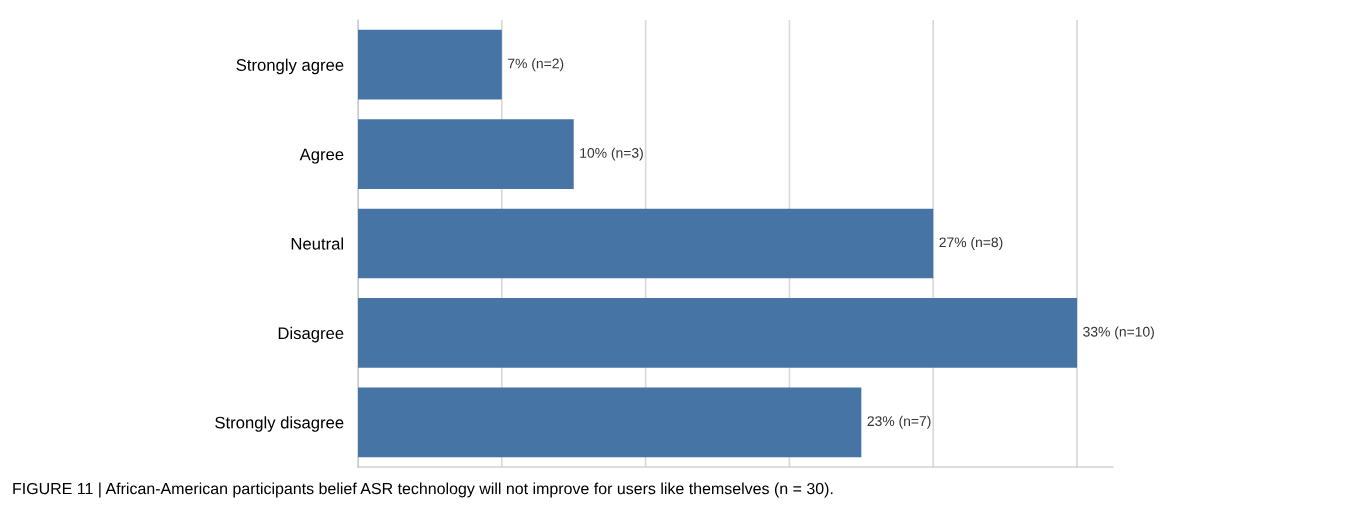 The width and height of the screenshot is (1355, 531). What do you see at coordinates (279, 424) in the screenshot?
I see `y-tick-label: Strongly disagree` at bounding box center [279, 424].